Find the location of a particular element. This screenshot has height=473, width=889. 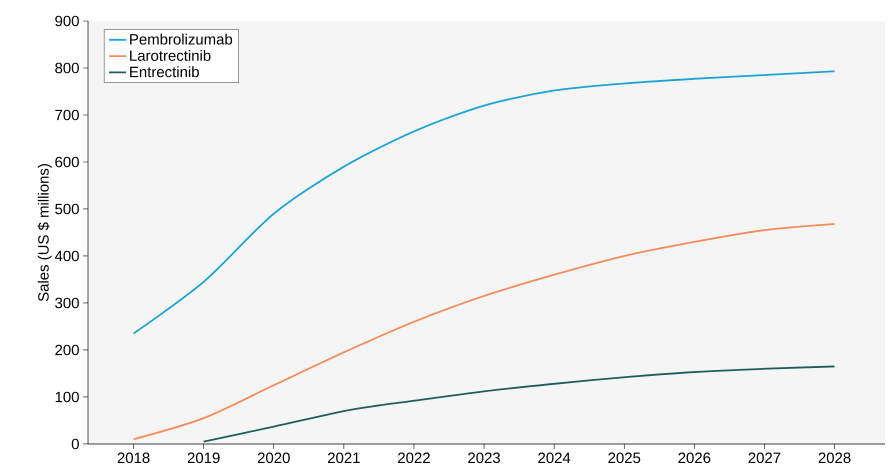

y-tick-label: 500 is located at coordinates (67, 209).